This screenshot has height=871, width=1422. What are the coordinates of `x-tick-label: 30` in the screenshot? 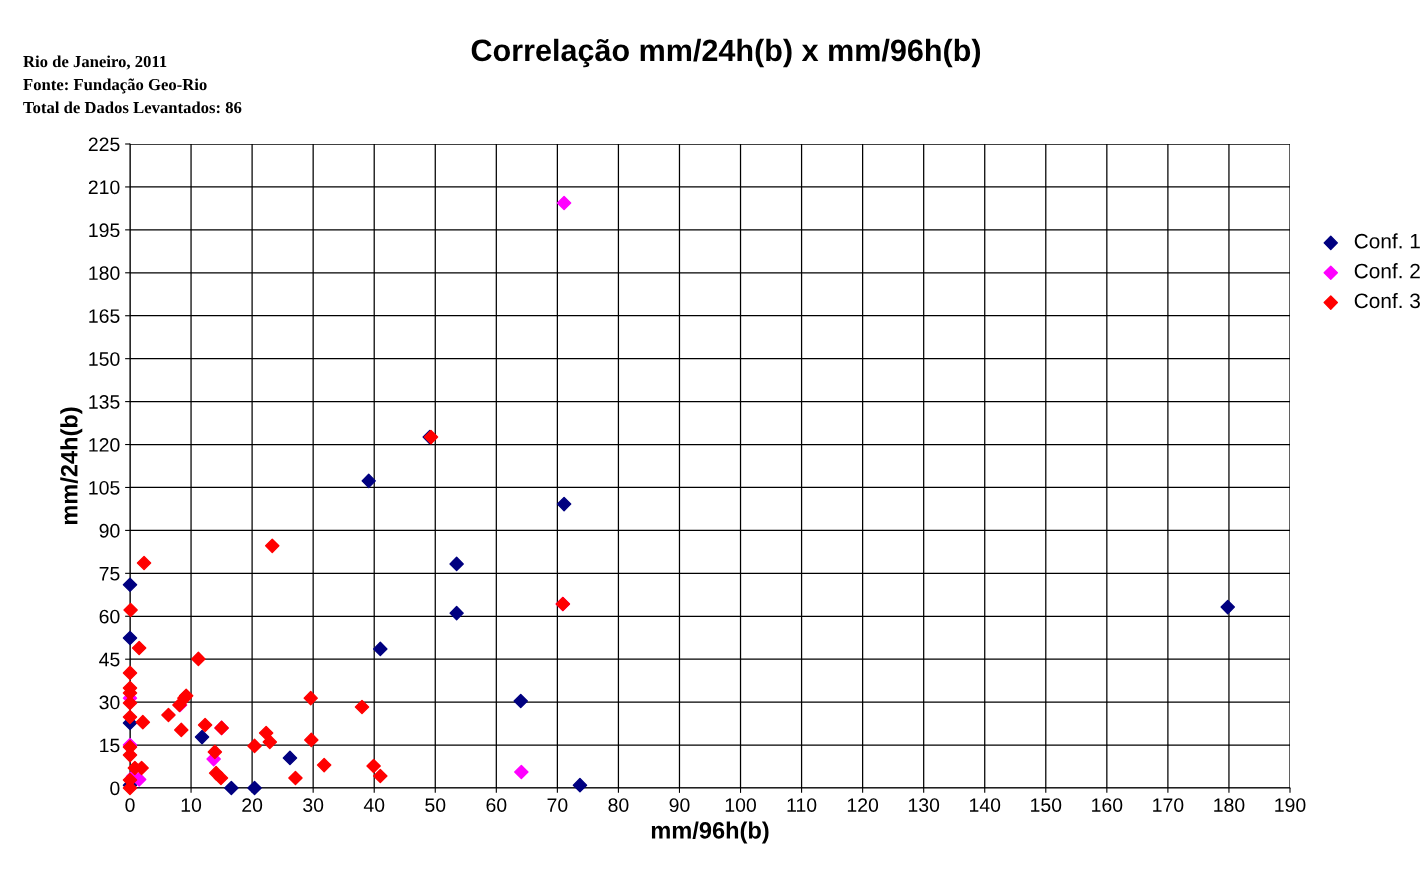 It's located at (313, 805).